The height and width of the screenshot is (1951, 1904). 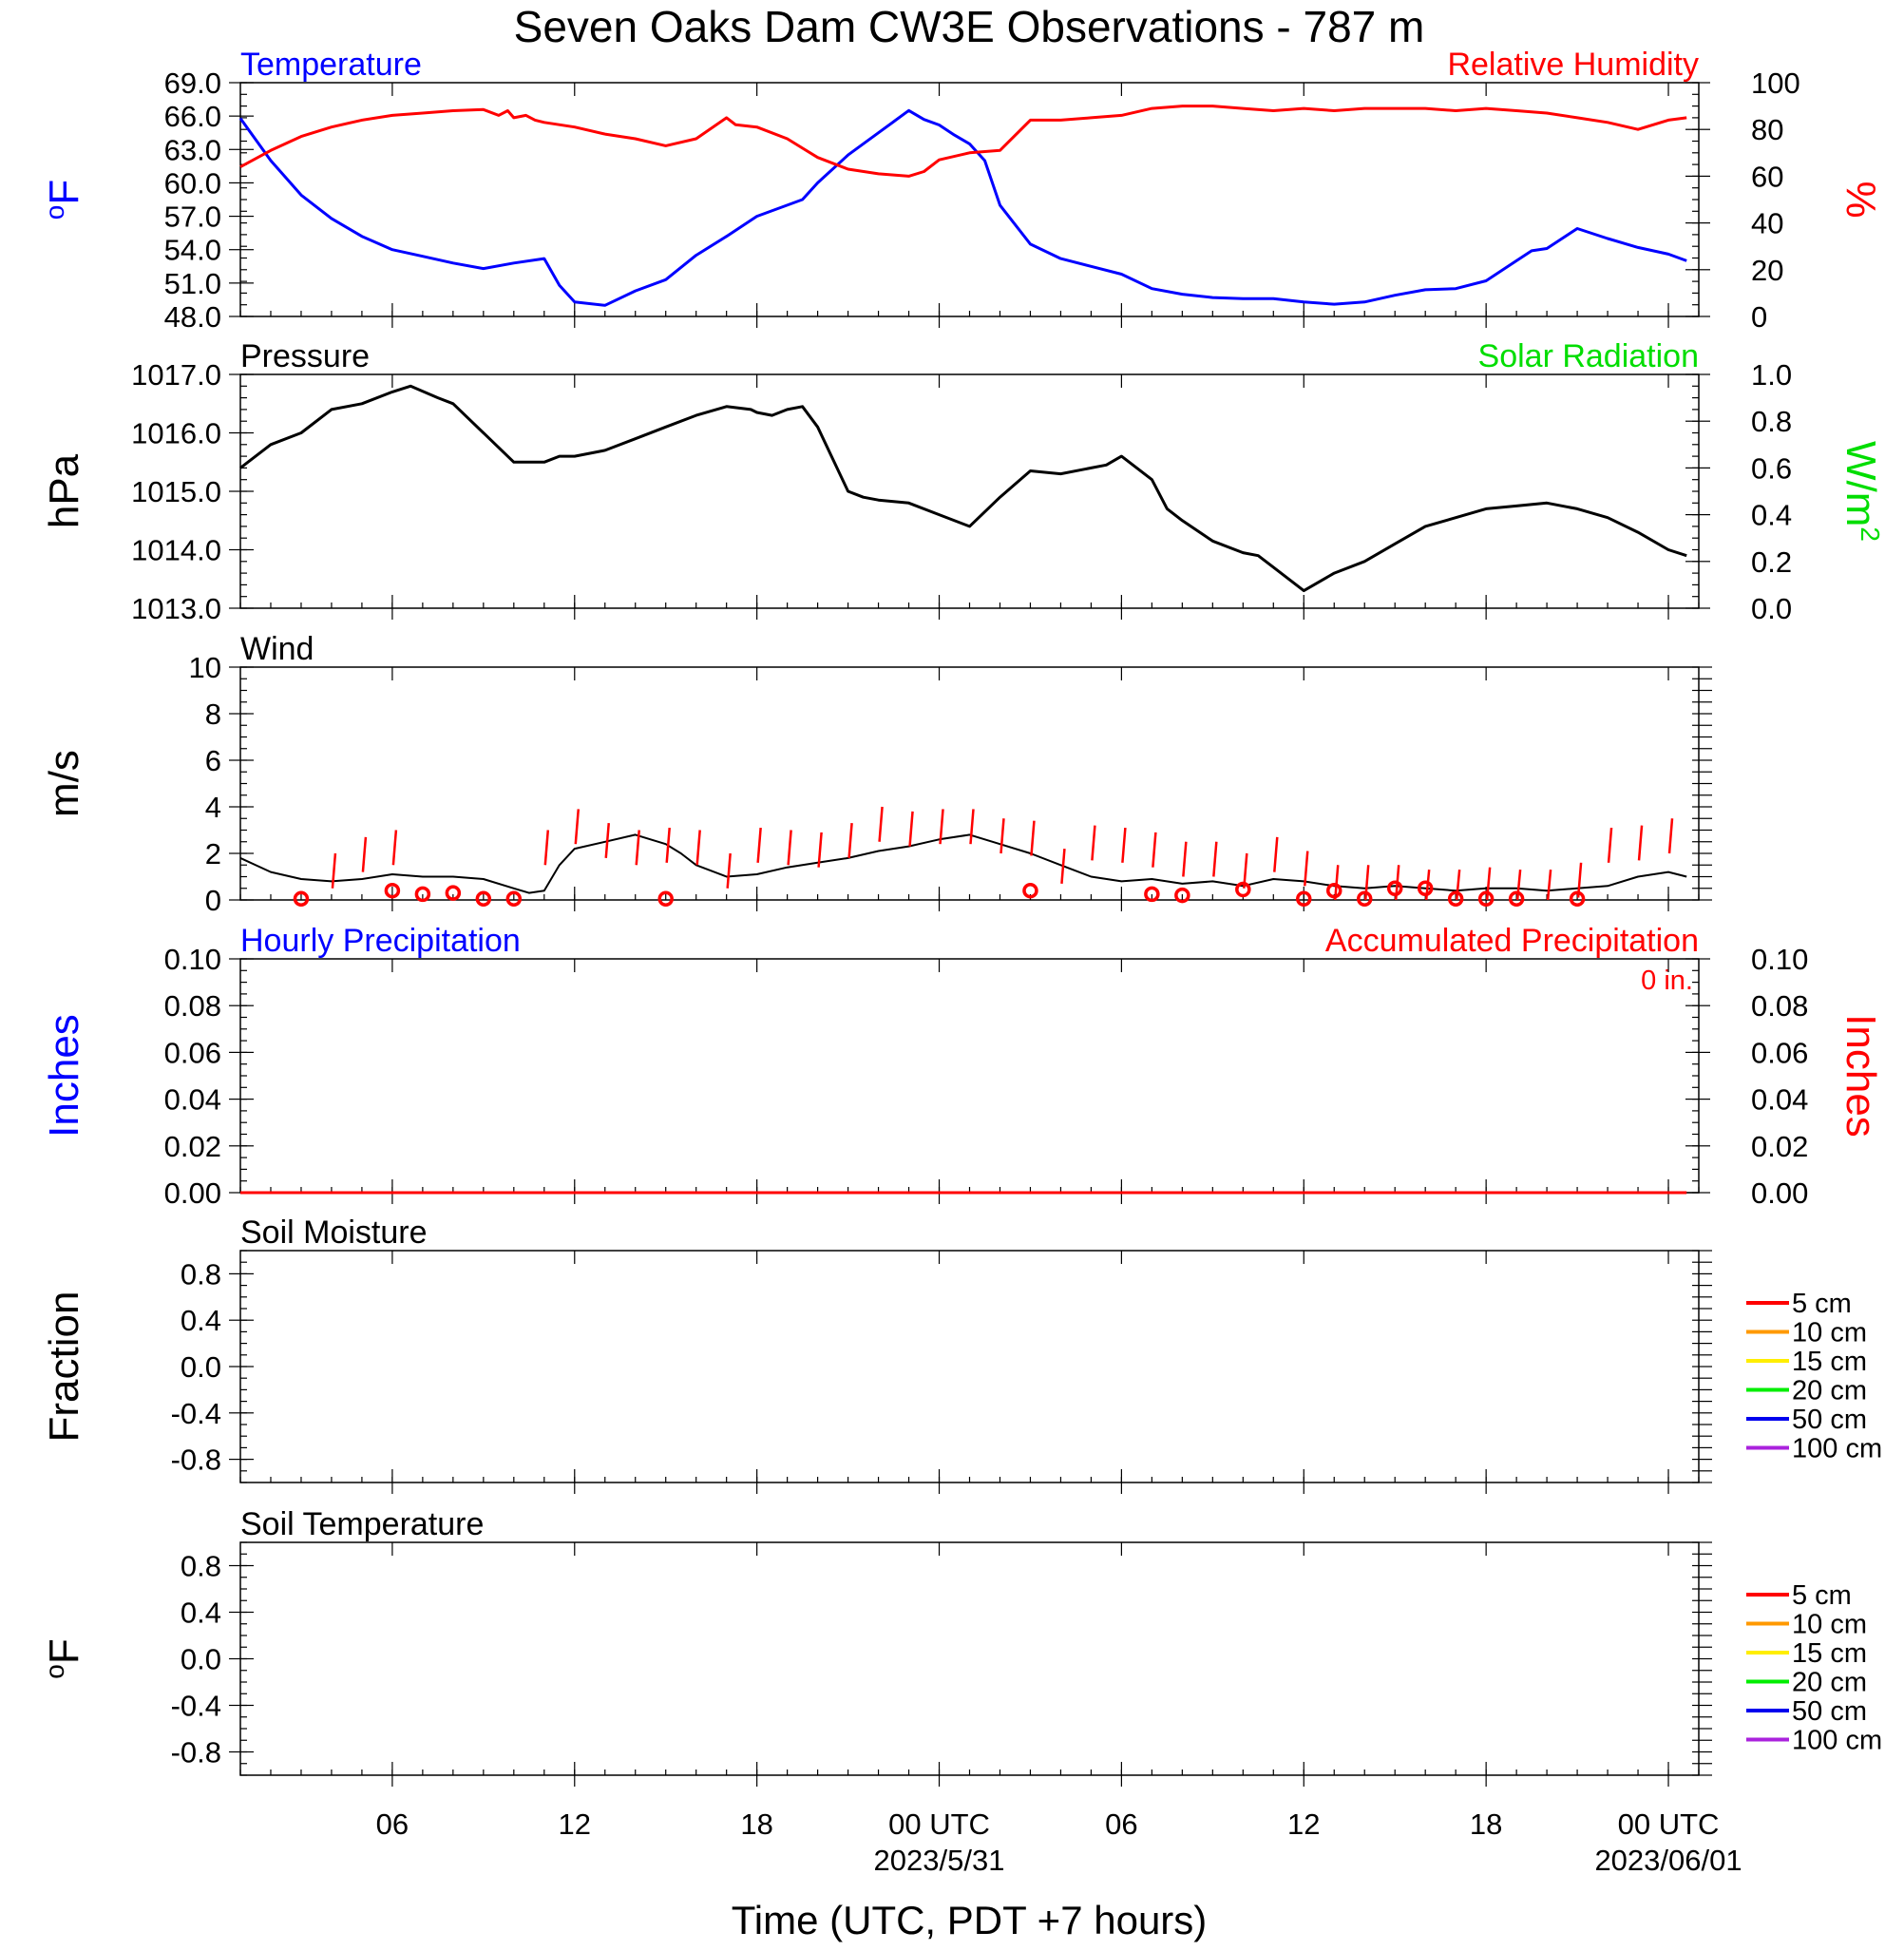 What do you see at coordinates (575, 1824) in the screenshot?
I see `x-tick-label: 12` at bounding box center [575, 1824].